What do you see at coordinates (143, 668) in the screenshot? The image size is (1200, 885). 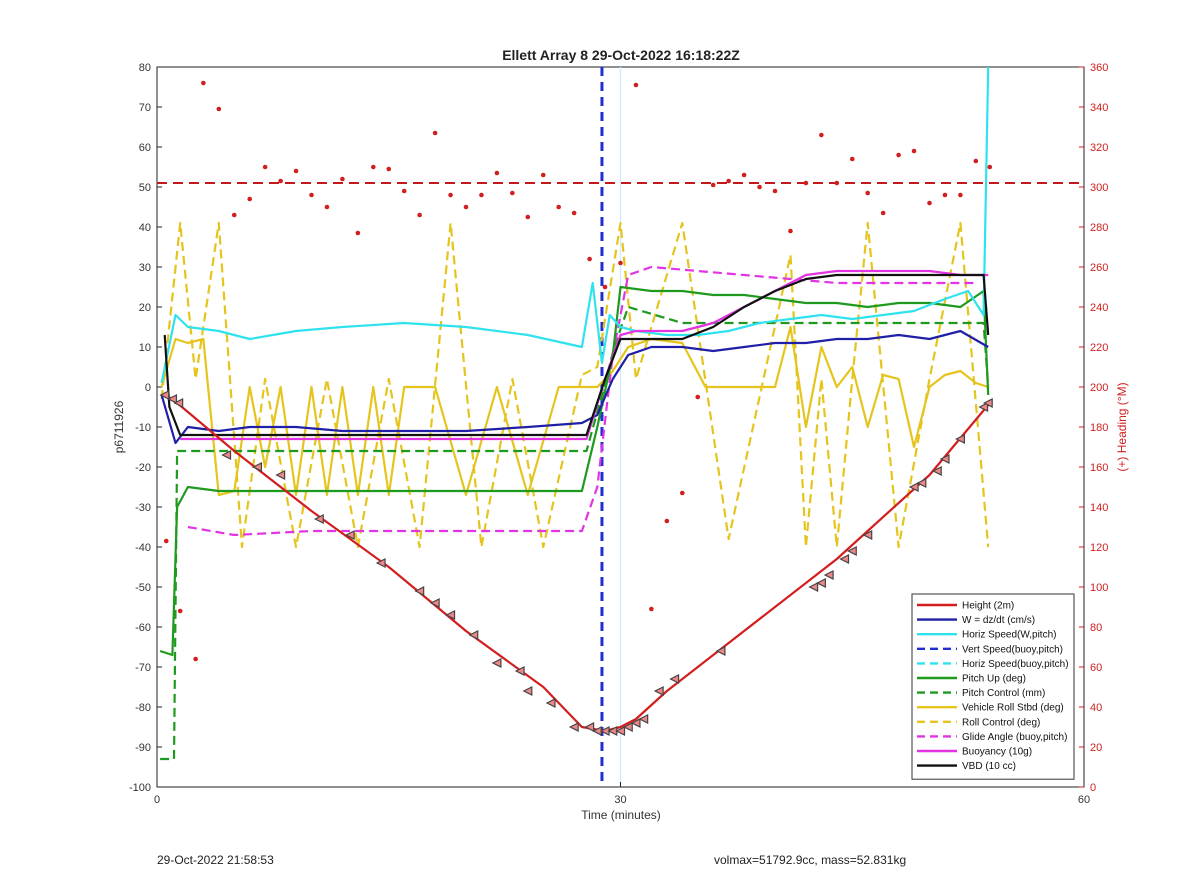 I see `y-tick-label: -70` at bounding box center [143, 668].